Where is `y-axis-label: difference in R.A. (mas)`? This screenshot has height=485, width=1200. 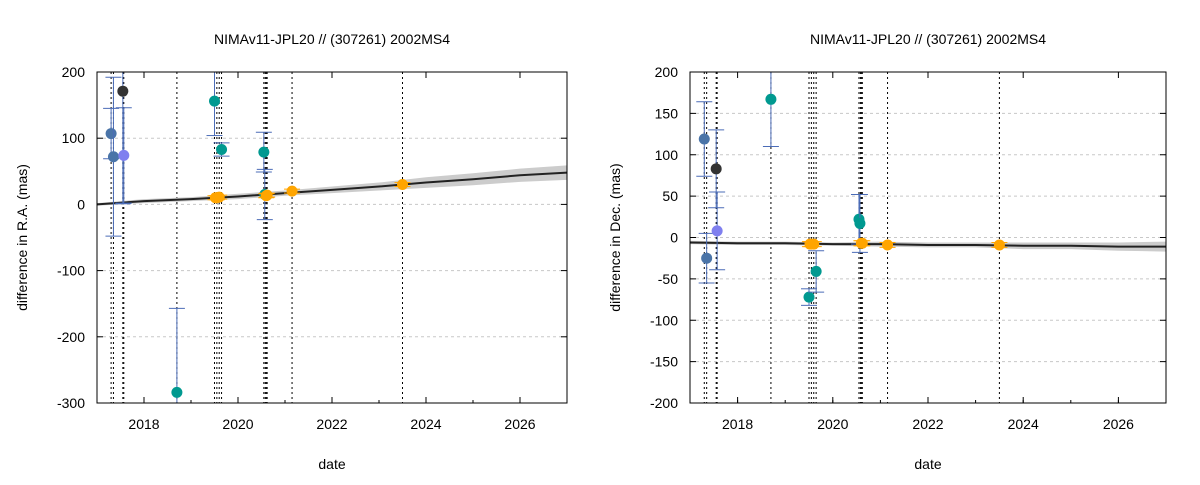 y-axis-label: difference in R.A. (mas) is located at coordinates (22, 237).